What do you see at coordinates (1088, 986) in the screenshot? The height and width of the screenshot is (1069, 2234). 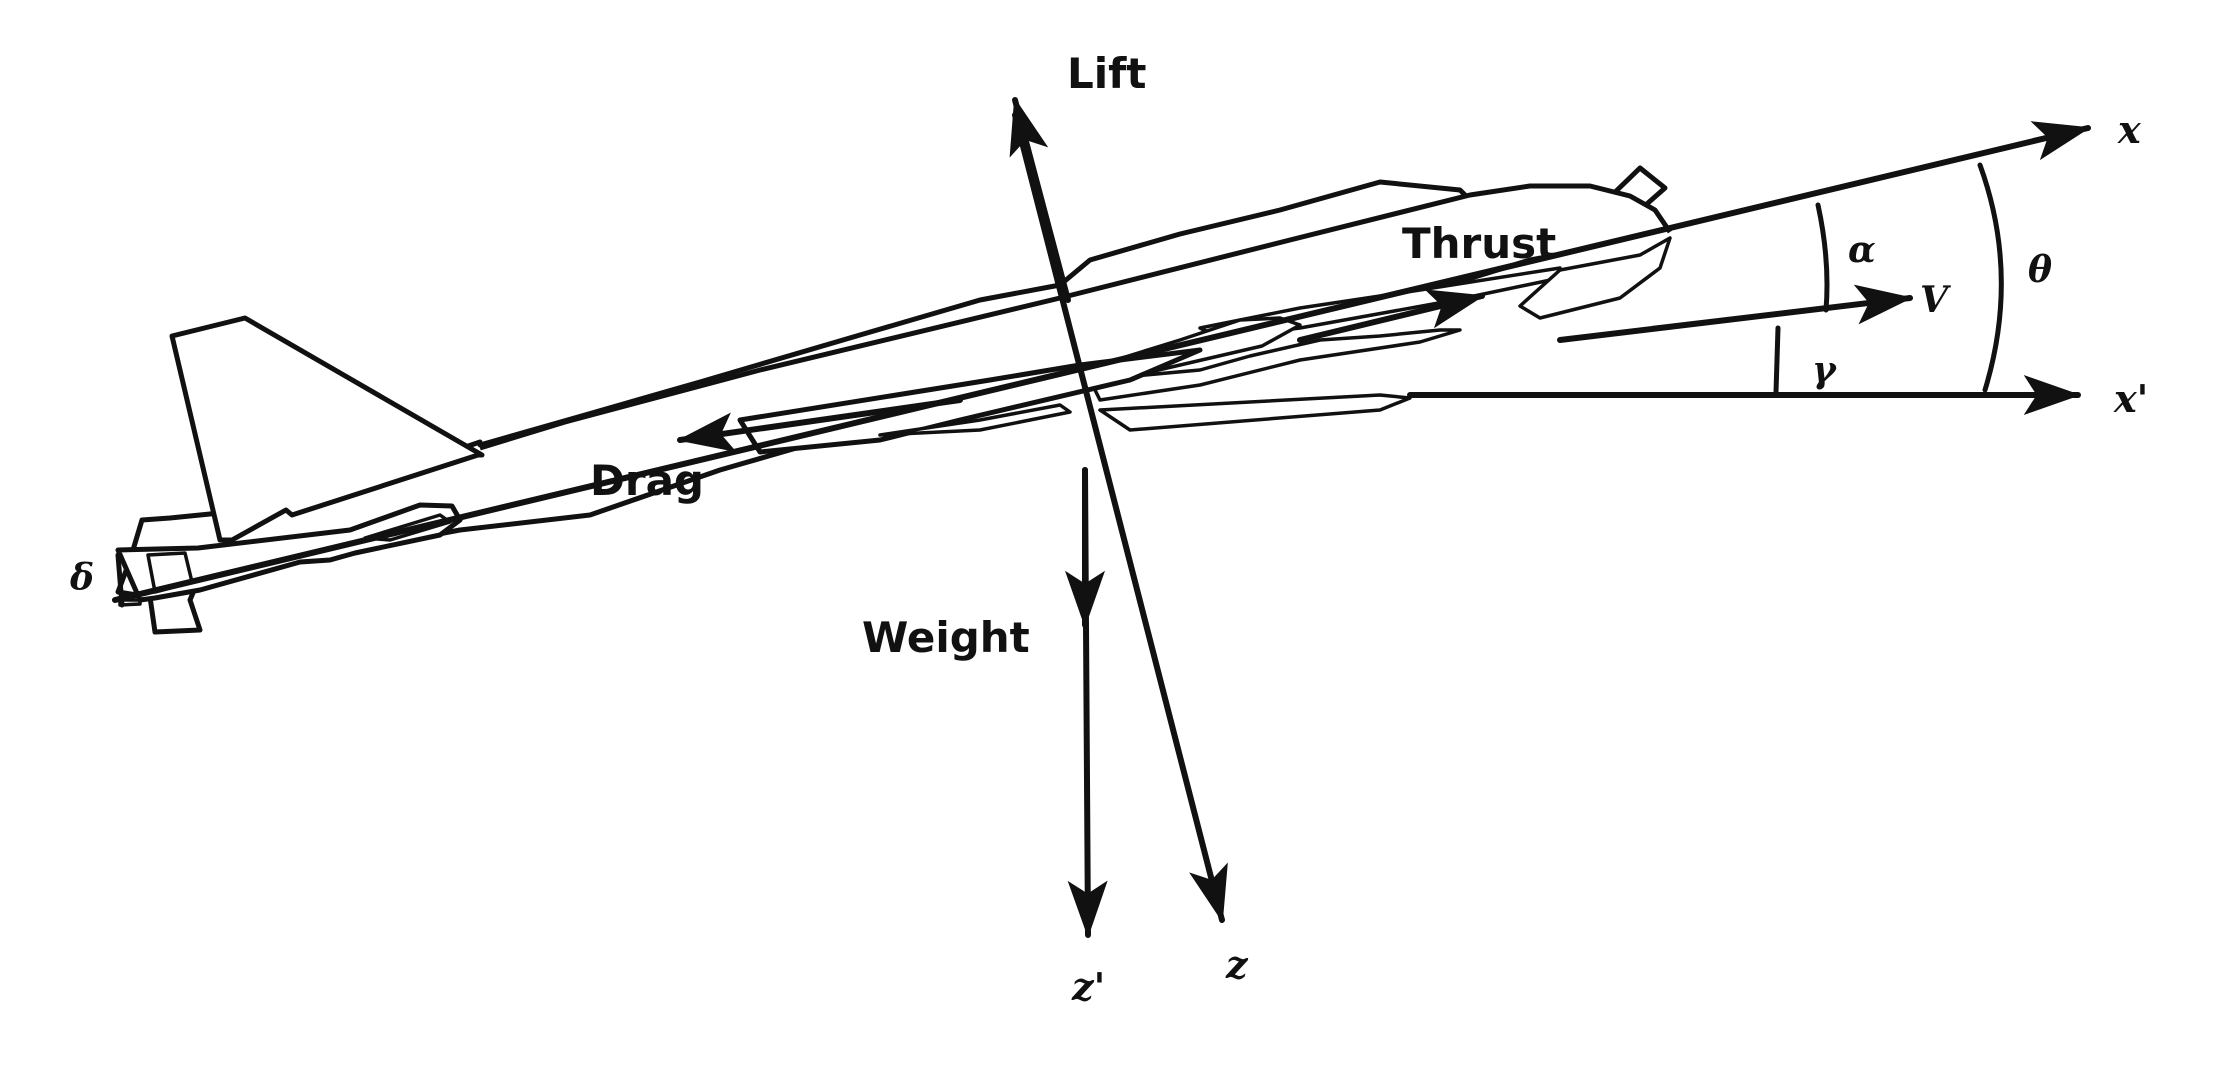 I see `z-prime-axis-label: z'` at bounding box center [1088, 986].